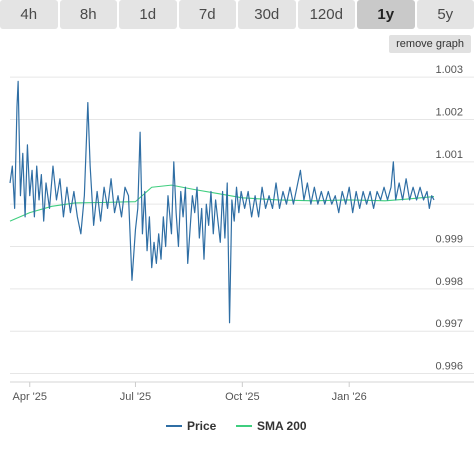 This screenshot has height=455, width=474. I want to click on tab-8h: 8h, so click(88, 14).